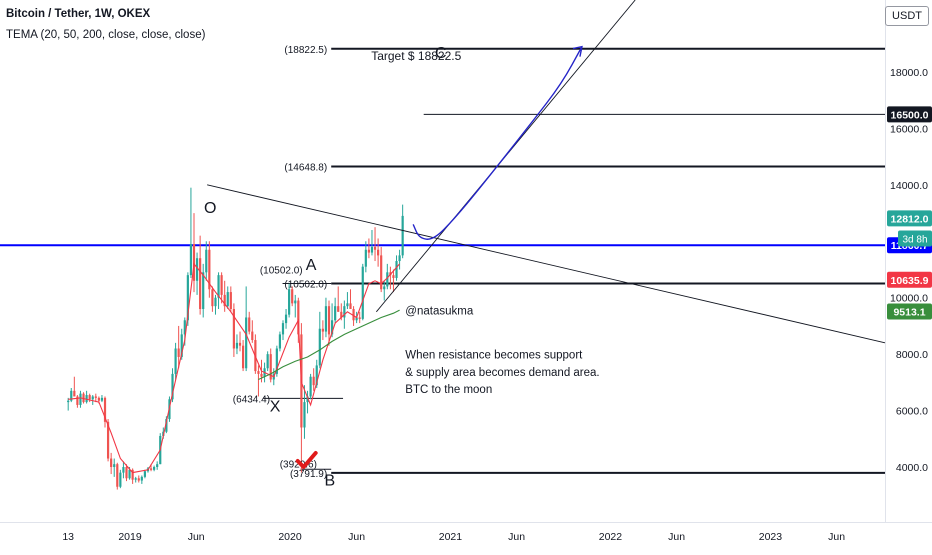 The image size is (932, 555). I want to click on symbol-title: Bitcoin / Tether, 1W, OKEX, so click(78, 14).